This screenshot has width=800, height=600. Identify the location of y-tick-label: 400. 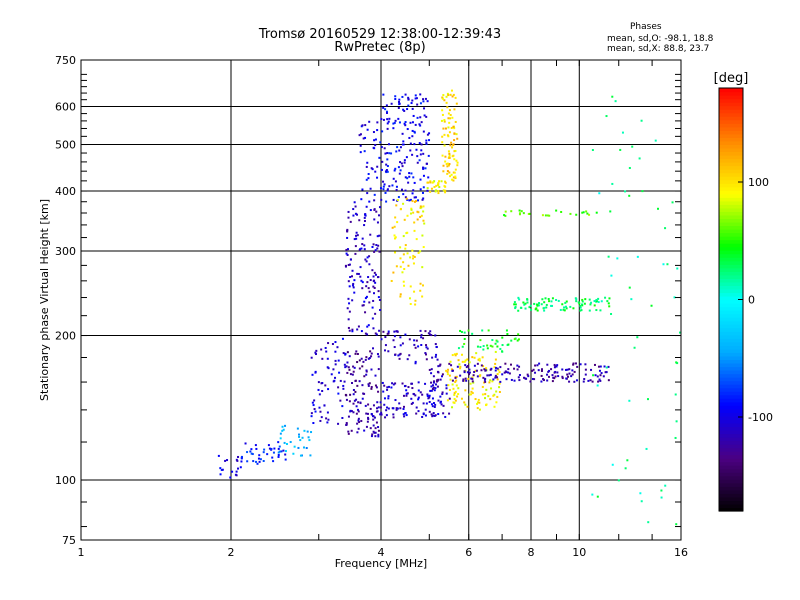
(65, 191).